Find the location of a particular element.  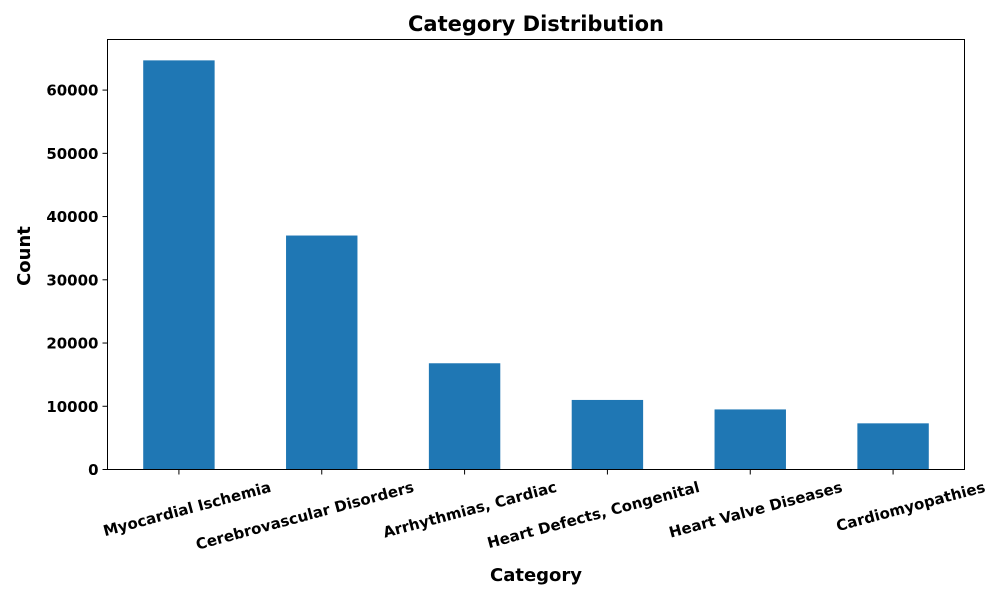

y-tick-label: 30000 is located at coordinates (72, 280).